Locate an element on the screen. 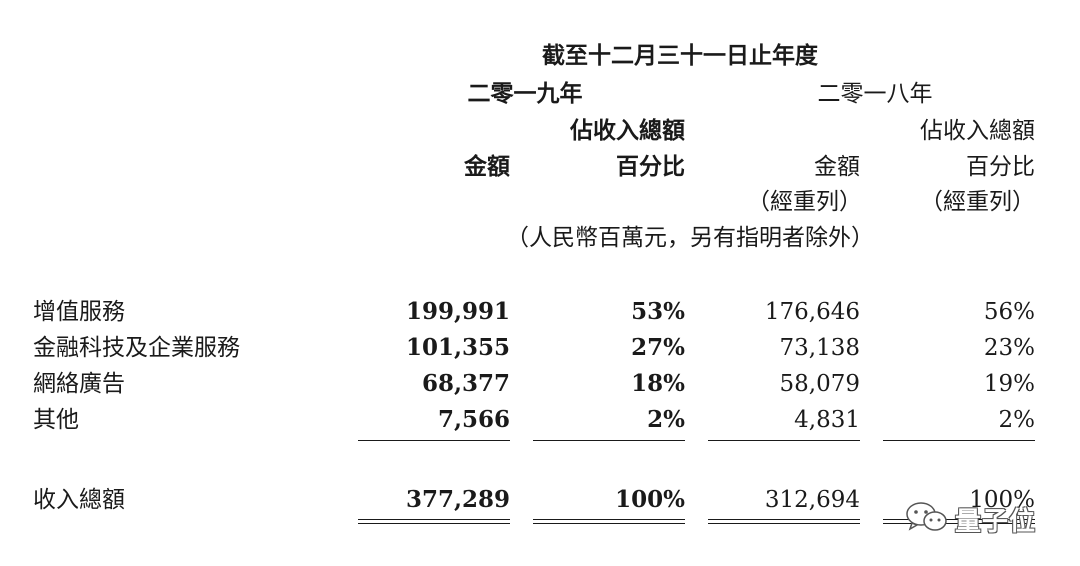 Image resolution: width=1080 pixels, height=566 pixels. restated-note-amount: （經重列） is located at coordinates (804, 202).